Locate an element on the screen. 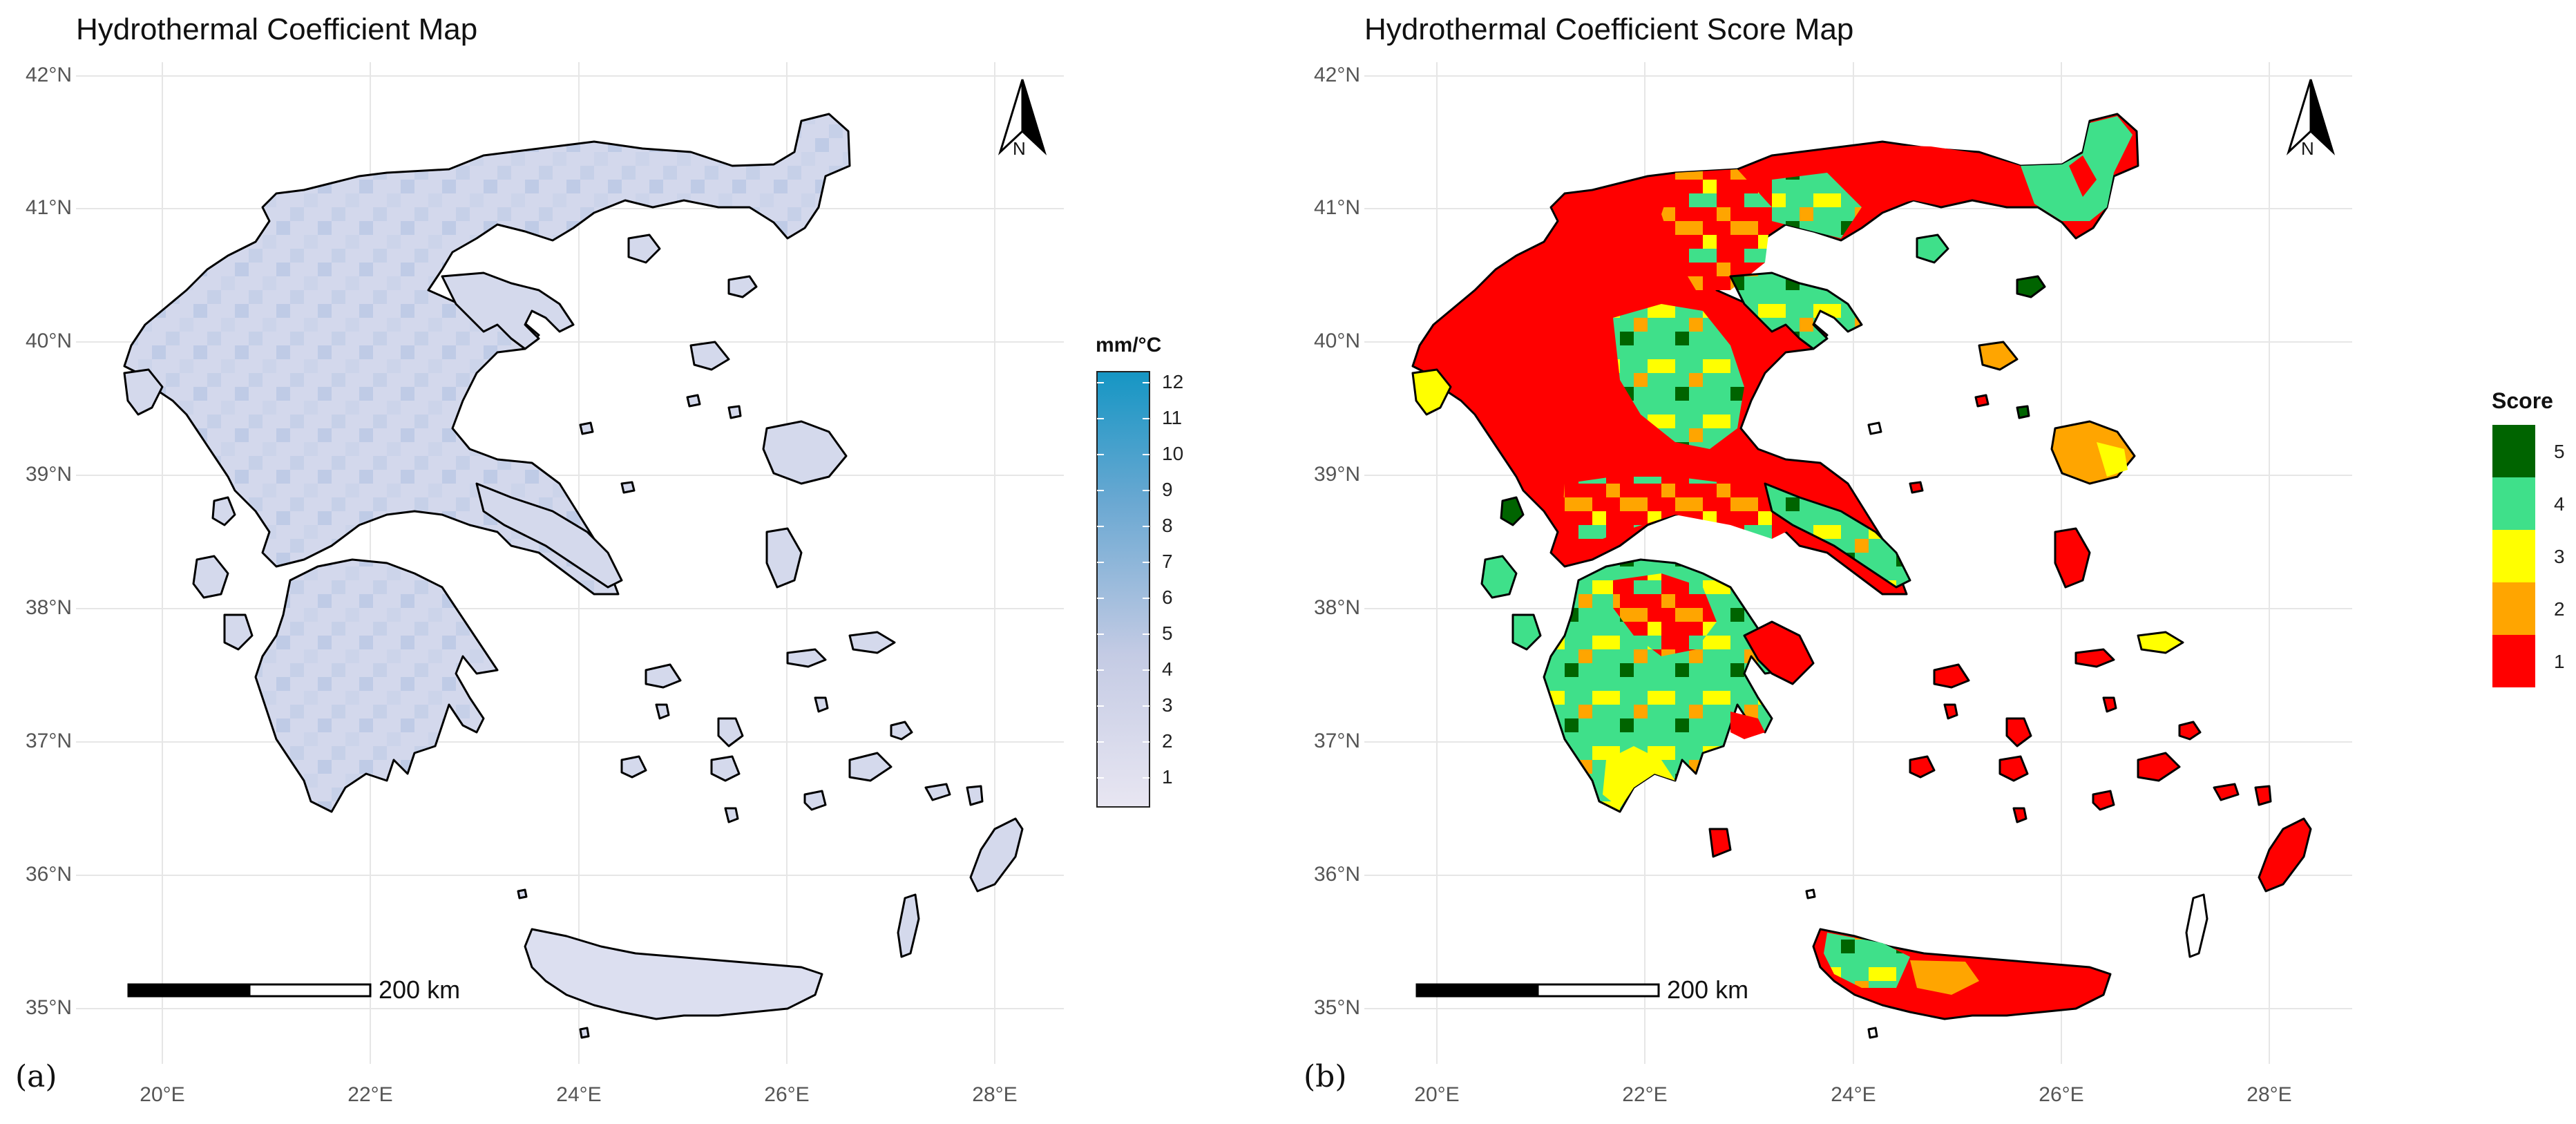 Image resolution: width=2576 pixels, height=1124 pixels. colorbar-tick: 8 is located at coordinates (1167, 525).